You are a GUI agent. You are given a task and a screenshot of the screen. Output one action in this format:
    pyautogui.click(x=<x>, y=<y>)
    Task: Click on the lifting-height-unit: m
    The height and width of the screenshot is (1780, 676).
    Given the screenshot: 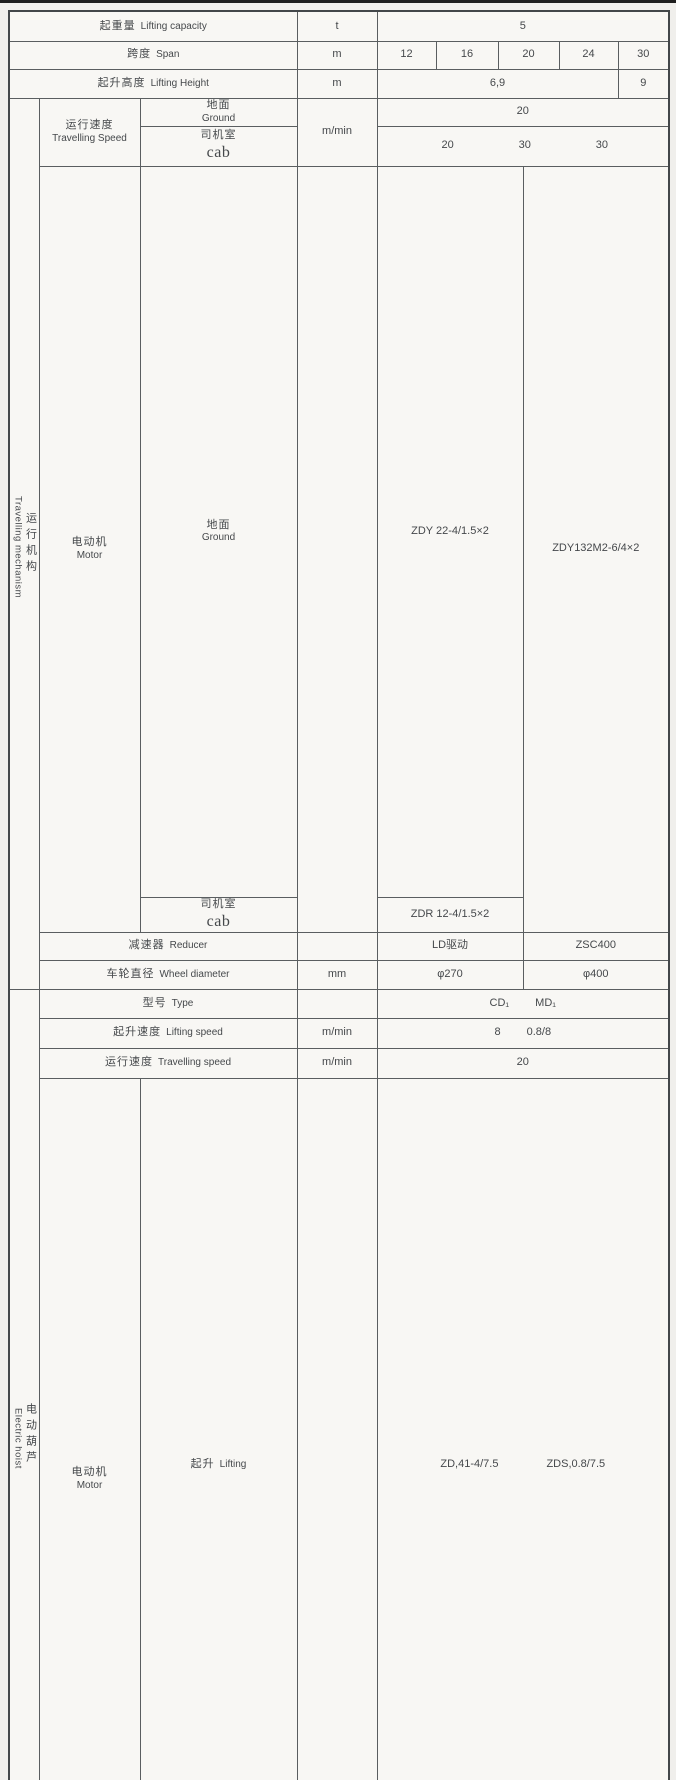 What is the action you would take?
    pyautogui.click(x=337, y=83)
    